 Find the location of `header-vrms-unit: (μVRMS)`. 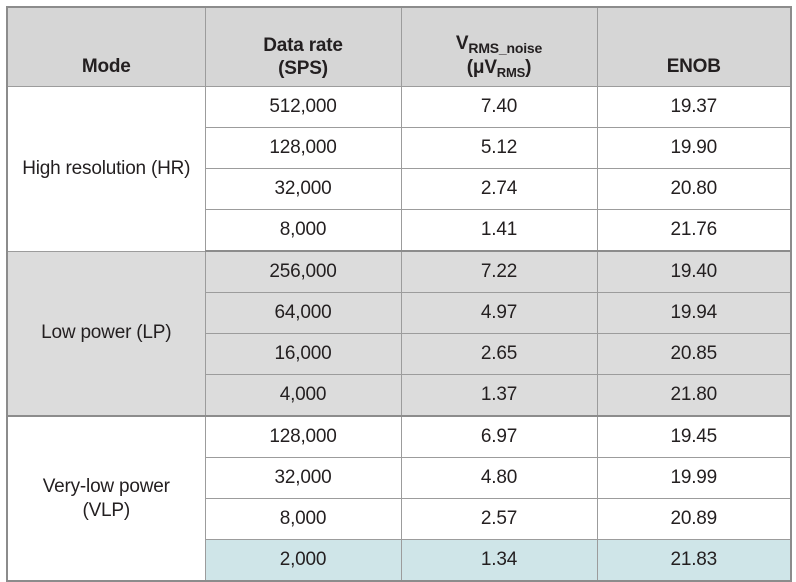

header-vrms-unit: (μVRMS) is located at coordinates (499, 68).